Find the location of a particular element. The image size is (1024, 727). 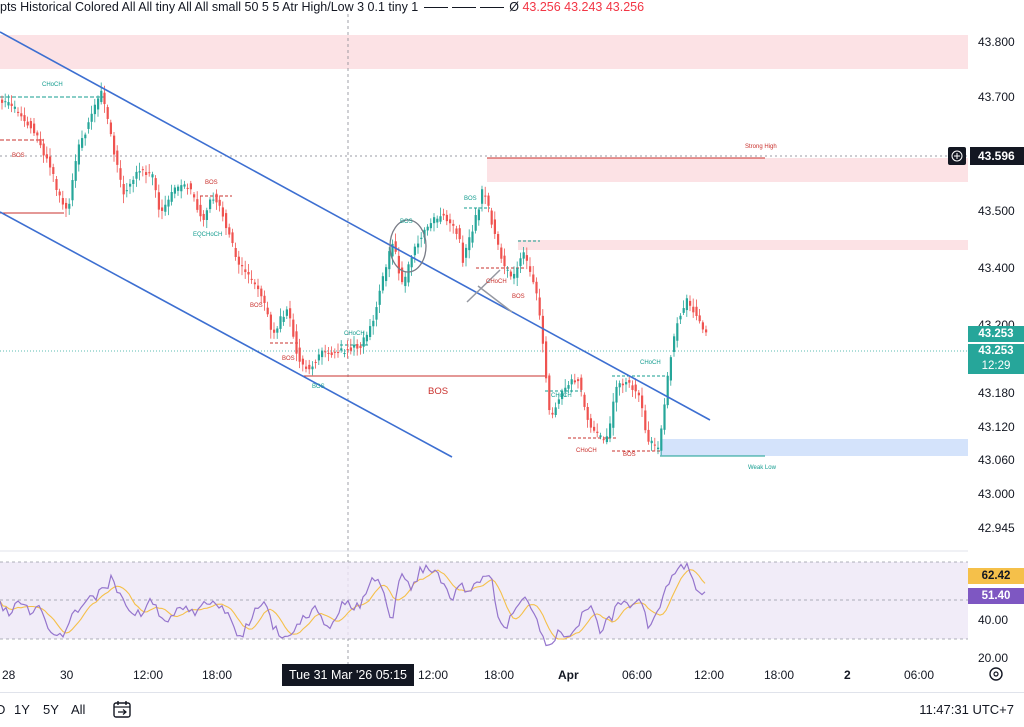

crosshair-plus-button is located at coordinates (957, 156).